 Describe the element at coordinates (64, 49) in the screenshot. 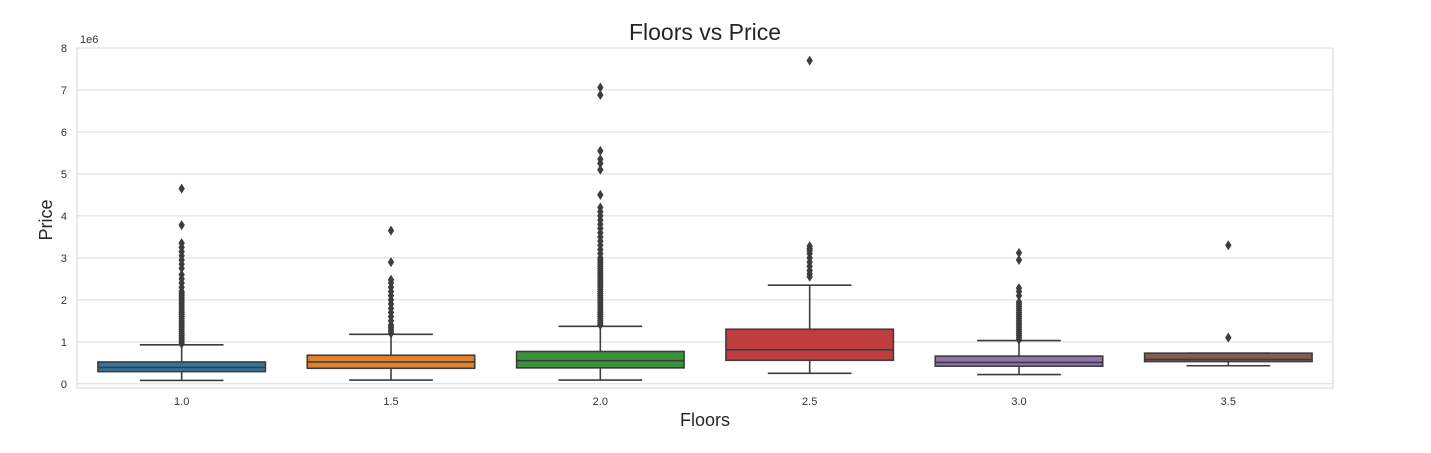

I see `y-tick-label: 8` at that location.